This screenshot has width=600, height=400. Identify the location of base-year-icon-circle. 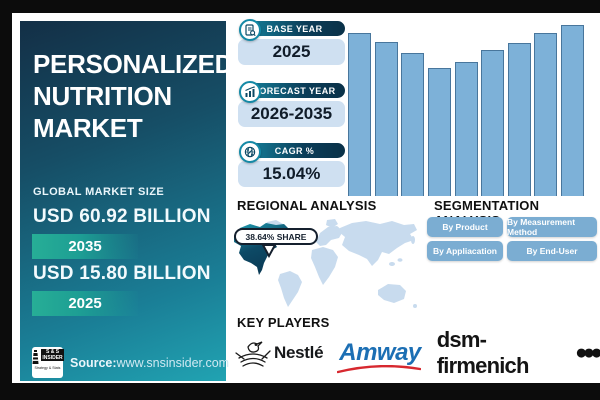
(250, 30).